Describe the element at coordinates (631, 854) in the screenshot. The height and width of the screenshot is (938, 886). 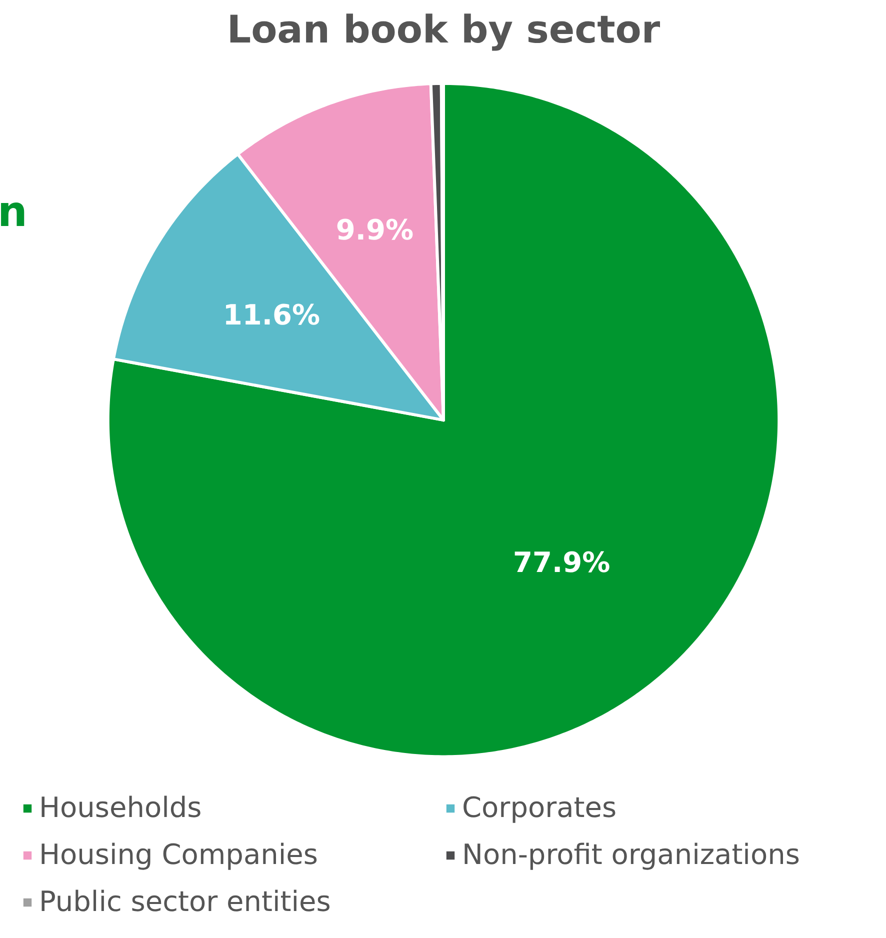
I see `legend-label: Non-profit organizations` at that location.